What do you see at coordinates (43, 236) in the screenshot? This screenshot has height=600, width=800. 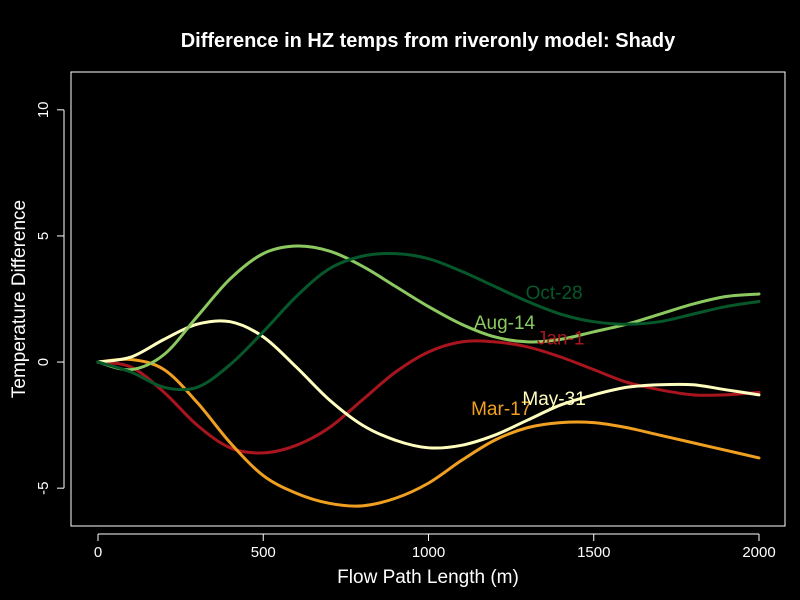 I see `y-tick-label: 5` at bounding box center [43, 236].